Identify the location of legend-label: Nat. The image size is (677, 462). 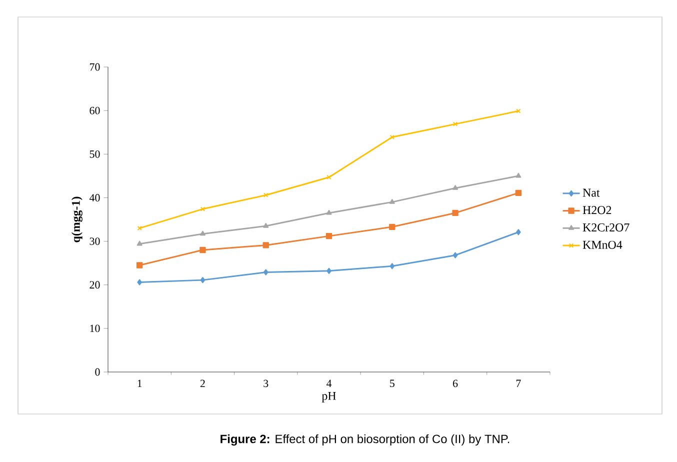
(591, 192).